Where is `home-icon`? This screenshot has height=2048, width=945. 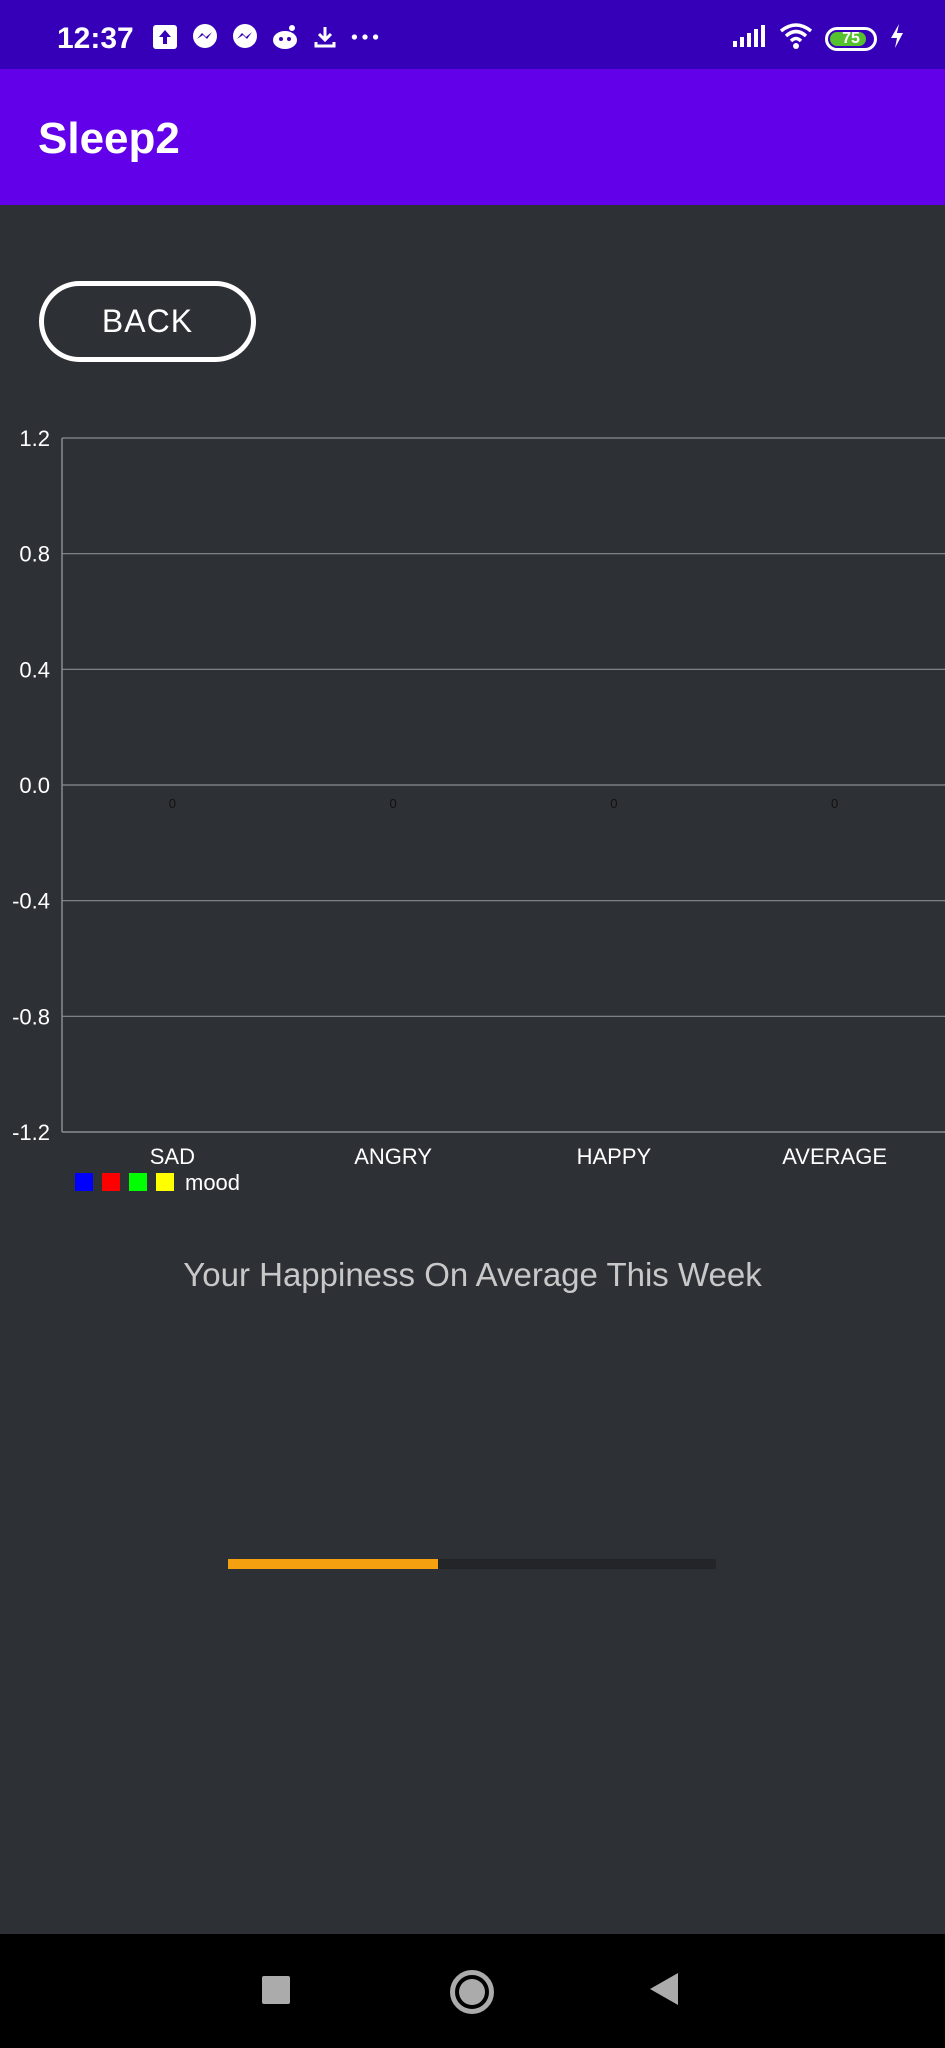
home-icon is located at coordinates (472, 1992).